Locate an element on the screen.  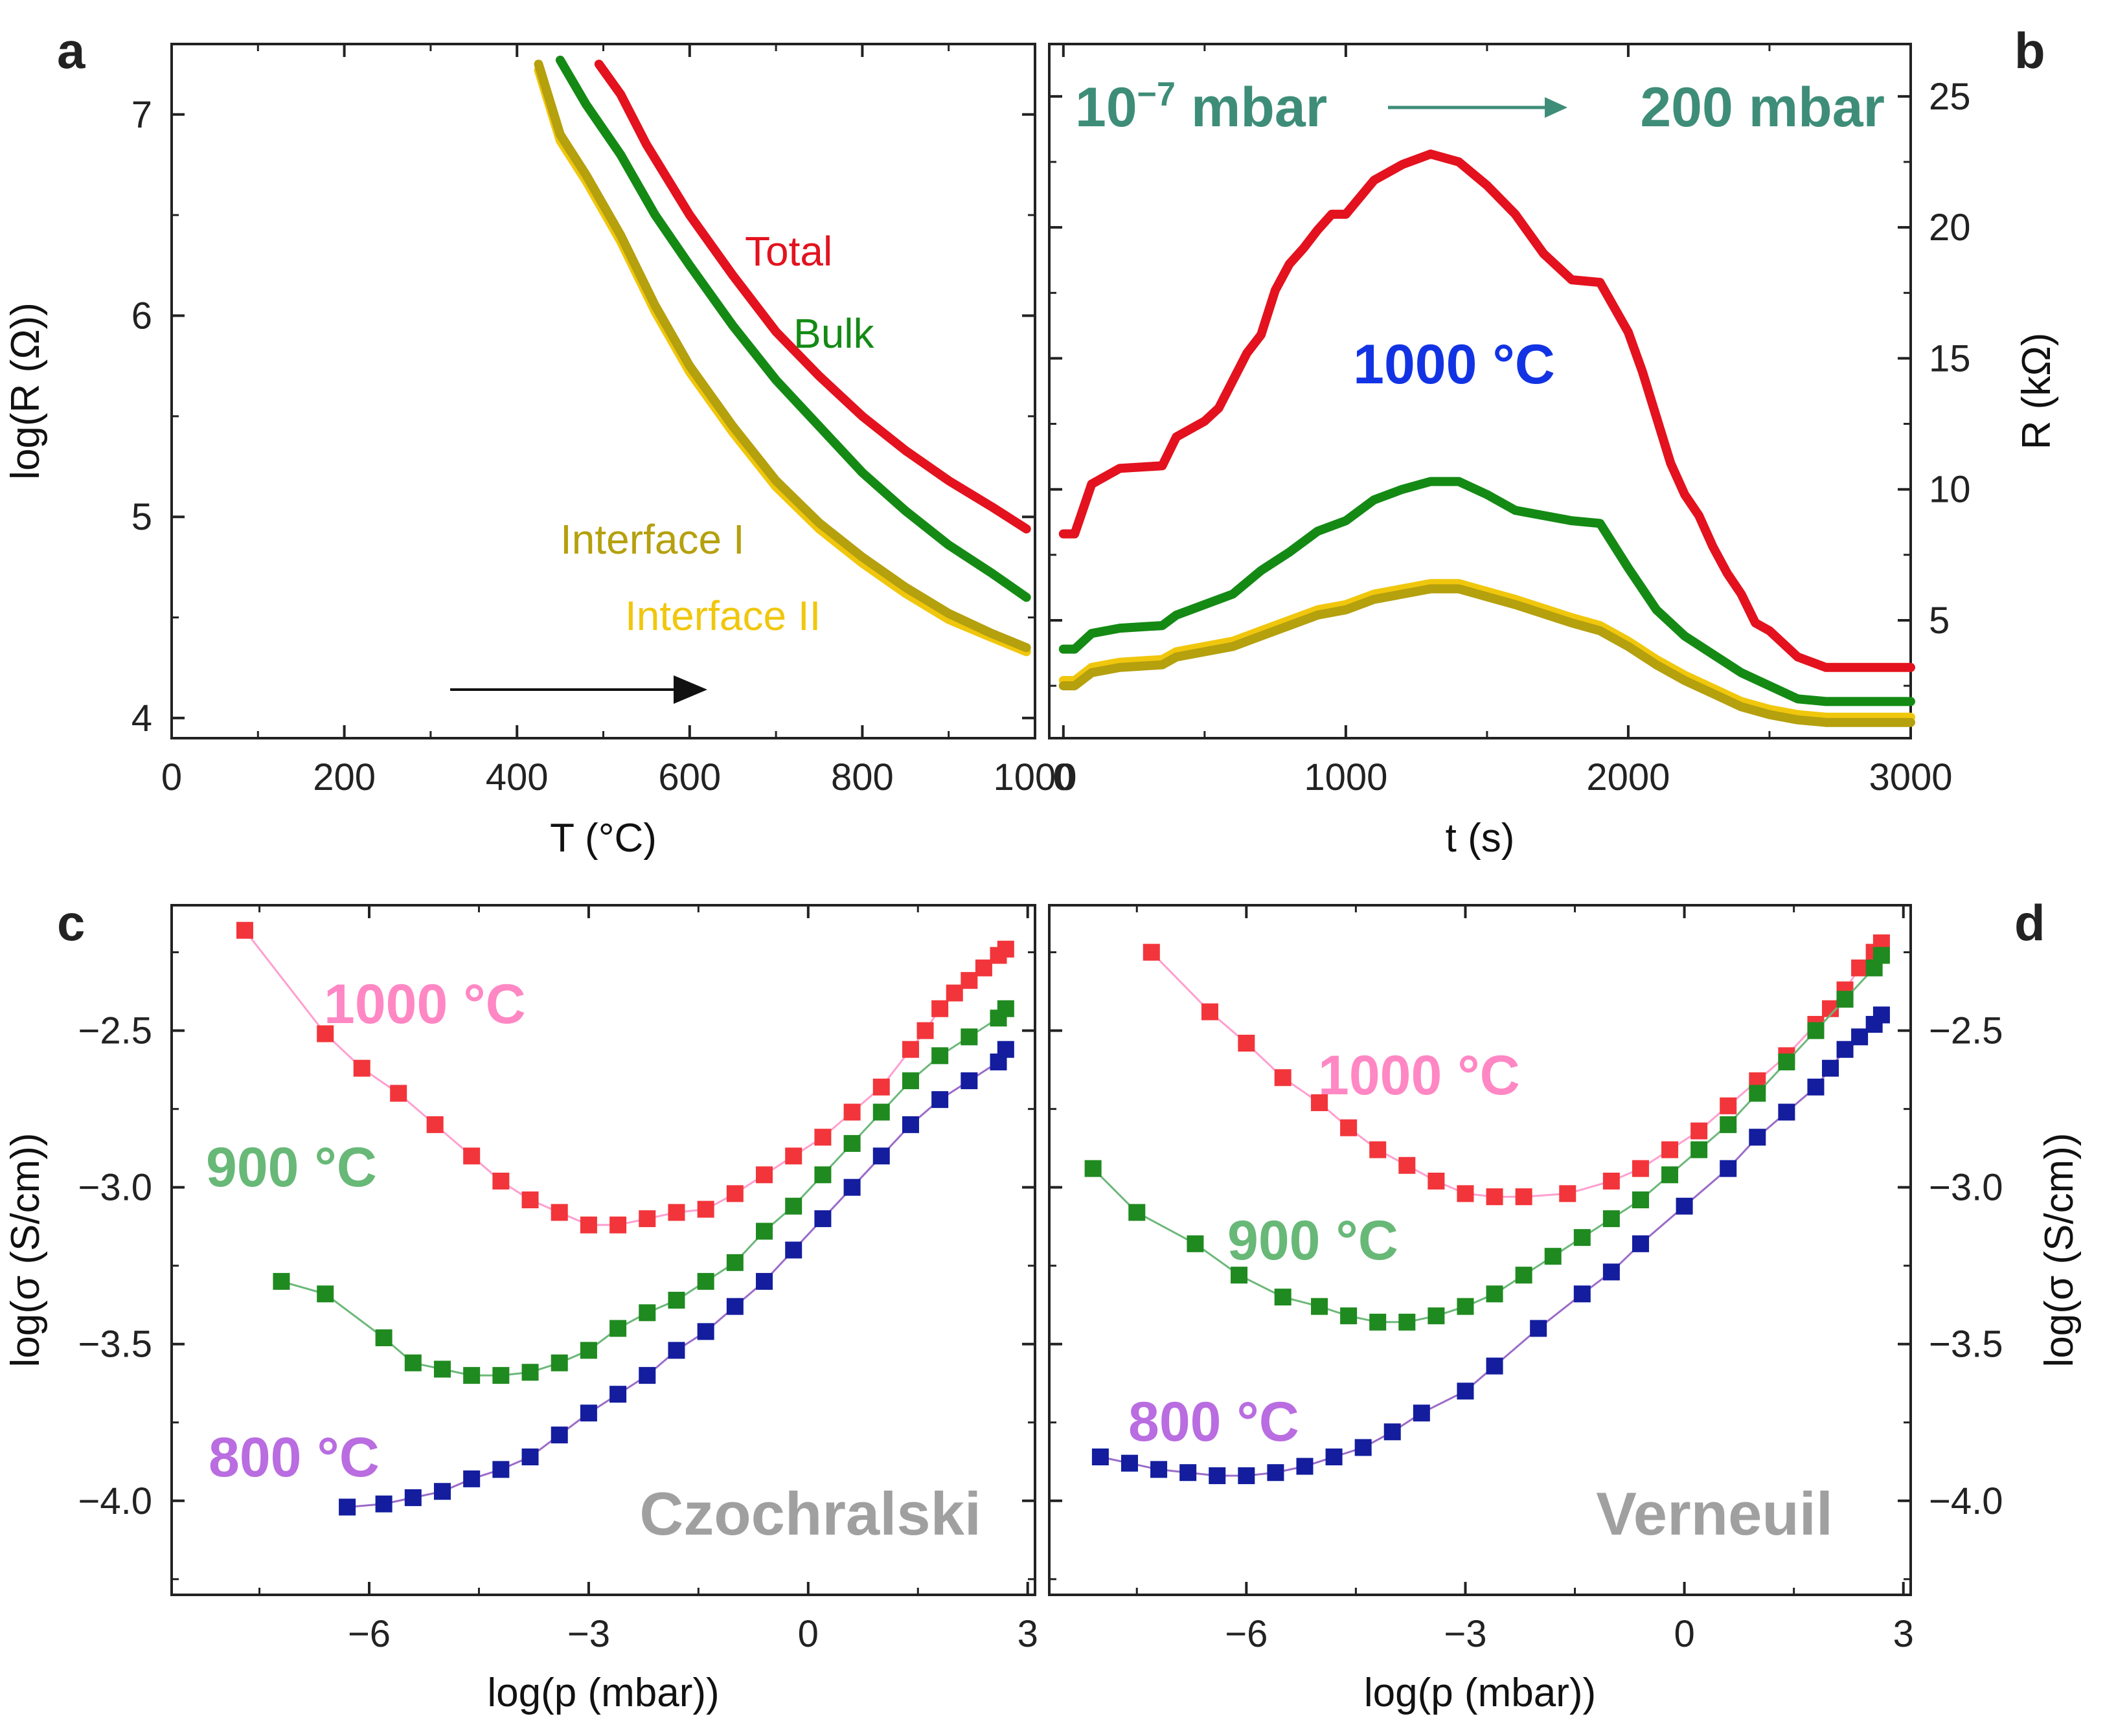
panel-a-ytick-label: 7 is located at coordinates (141, 115).